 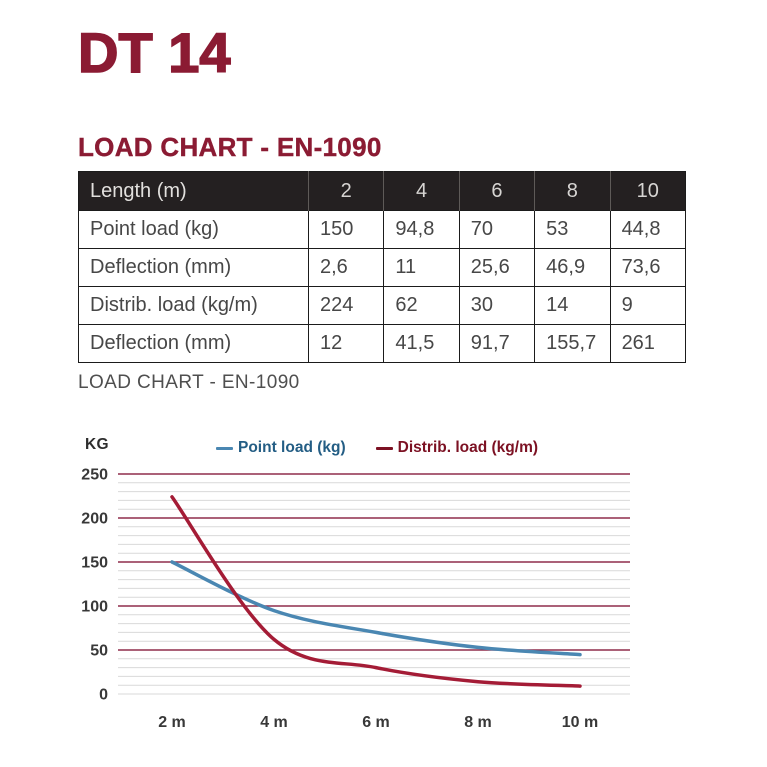 I want to click on table-cell: 224, so click(x=346, y=305).